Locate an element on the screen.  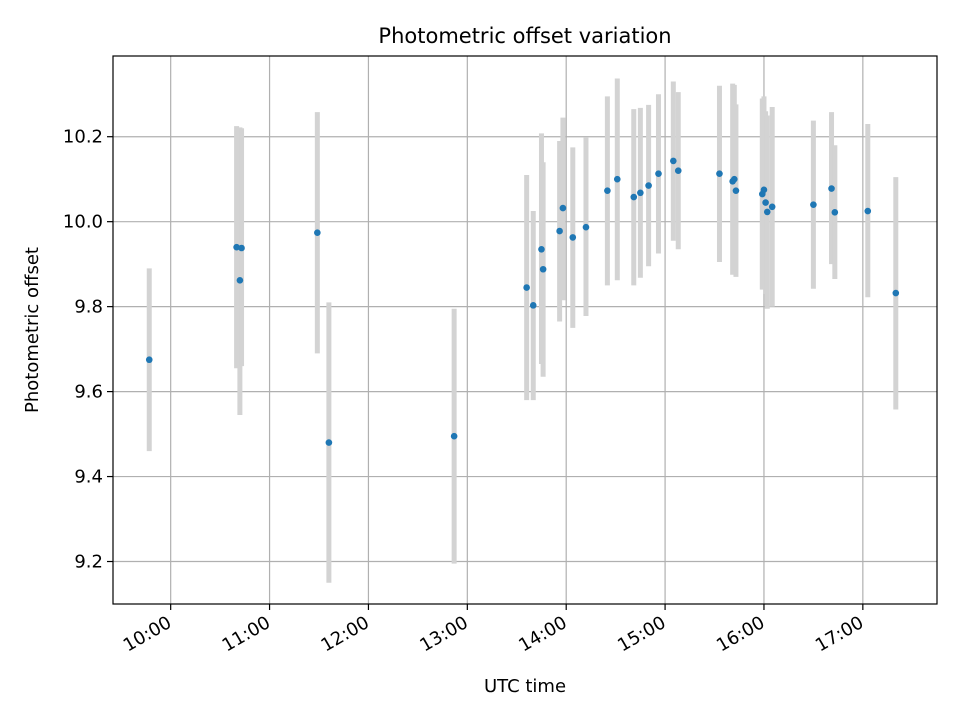
y-tick-label: 10.0 is located at coordinates (83, 222).